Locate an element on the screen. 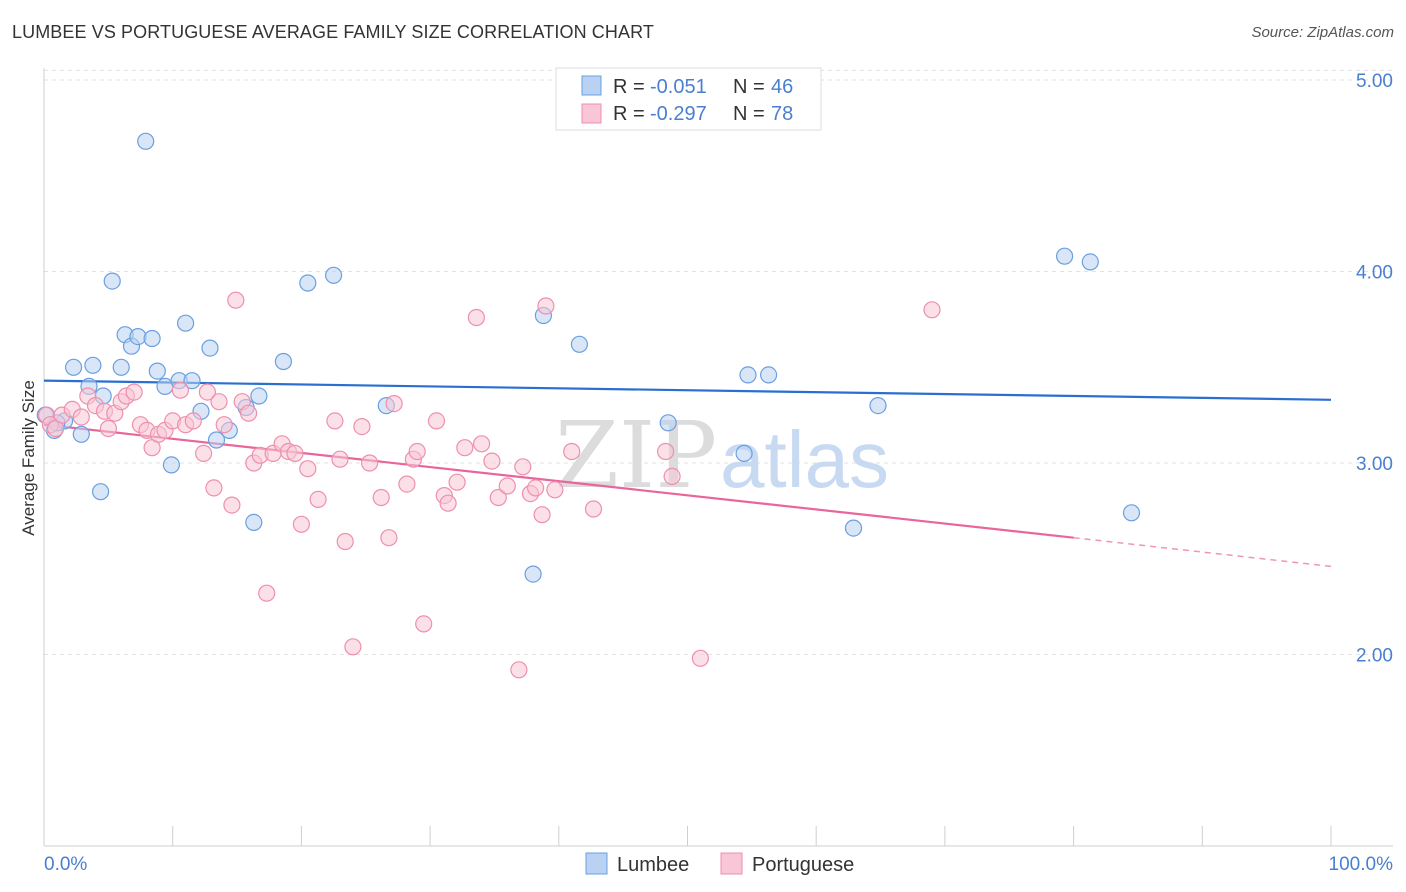 This screenshot has width=1406, height=892. stats-r-label-portuguese: R = is located at coordinates (629, 114).